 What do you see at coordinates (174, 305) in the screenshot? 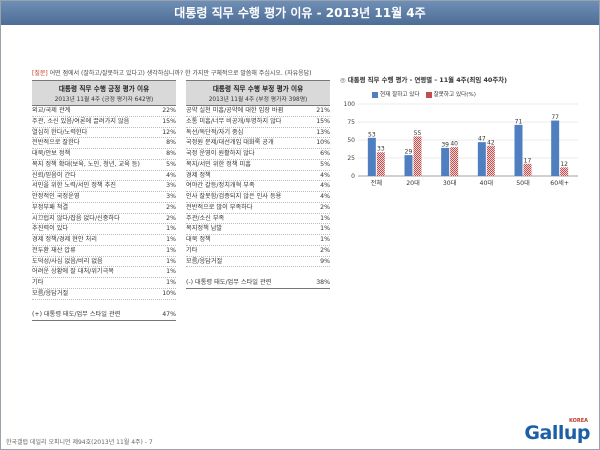
I see `positive-row-pct` at bounding box center [174, 305].